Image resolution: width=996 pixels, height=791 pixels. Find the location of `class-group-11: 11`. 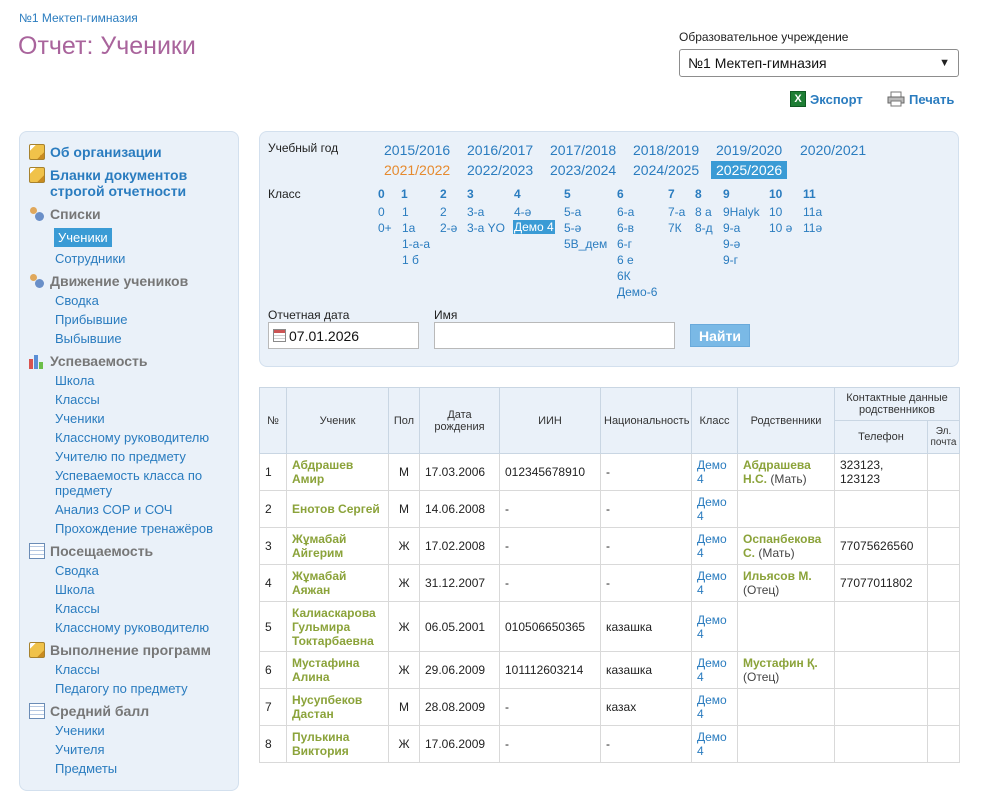

class-group-11: 11 is located at coordinates (809, 194).